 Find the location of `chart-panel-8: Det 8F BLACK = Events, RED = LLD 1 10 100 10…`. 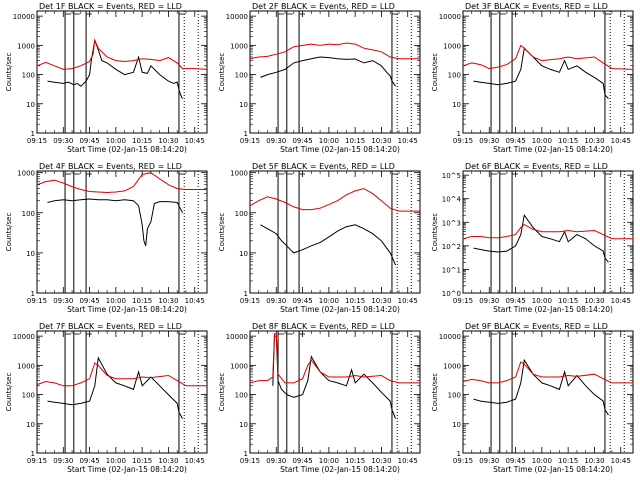

chart-panel-8: Det 8F BLACK = Events, RED = LLD 1 10 100 10… is located at coordinates (319, 398).